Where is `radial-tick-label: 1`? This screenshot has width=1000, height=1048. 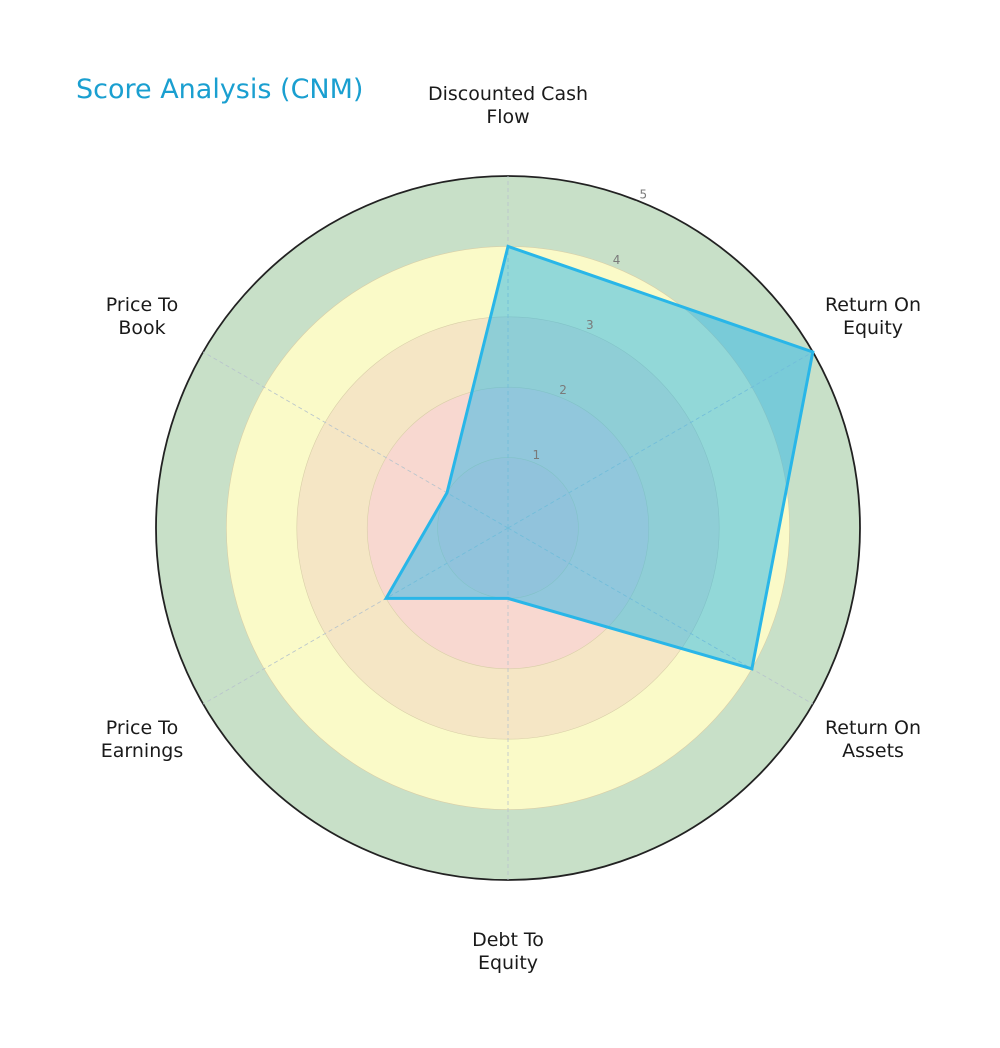 radial-tick-label: 1 is located at coordinates (536, 455).